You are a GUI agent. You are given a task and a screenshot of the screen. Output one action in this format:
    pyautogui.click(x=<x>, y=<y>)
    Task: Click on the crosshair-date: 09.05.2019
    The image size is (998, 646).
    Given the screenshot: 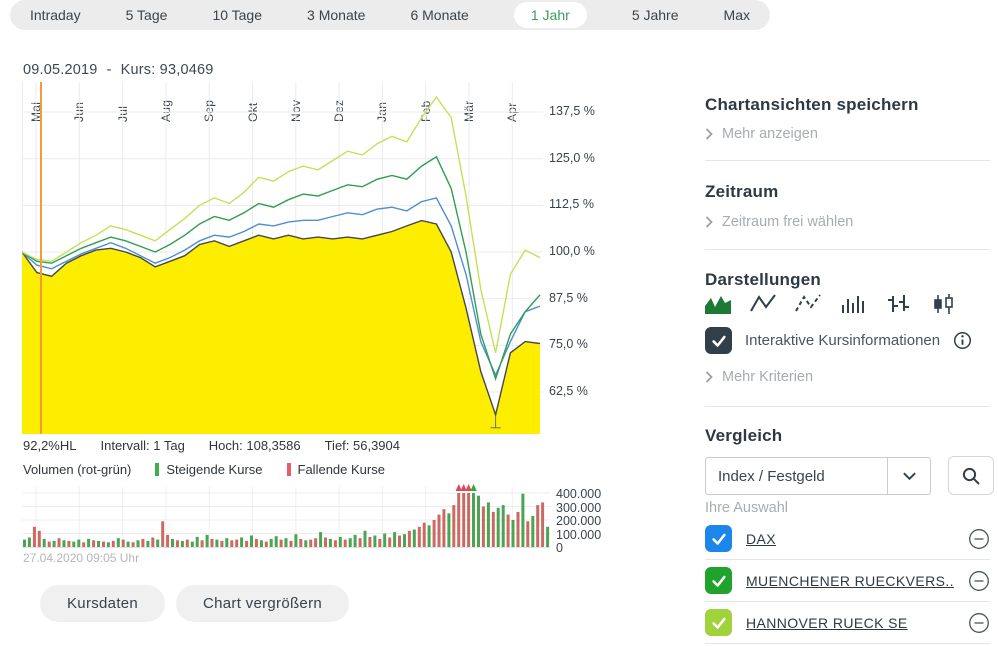 What is the action you would take?
    pyautogui.click(x=60, y=70)
    